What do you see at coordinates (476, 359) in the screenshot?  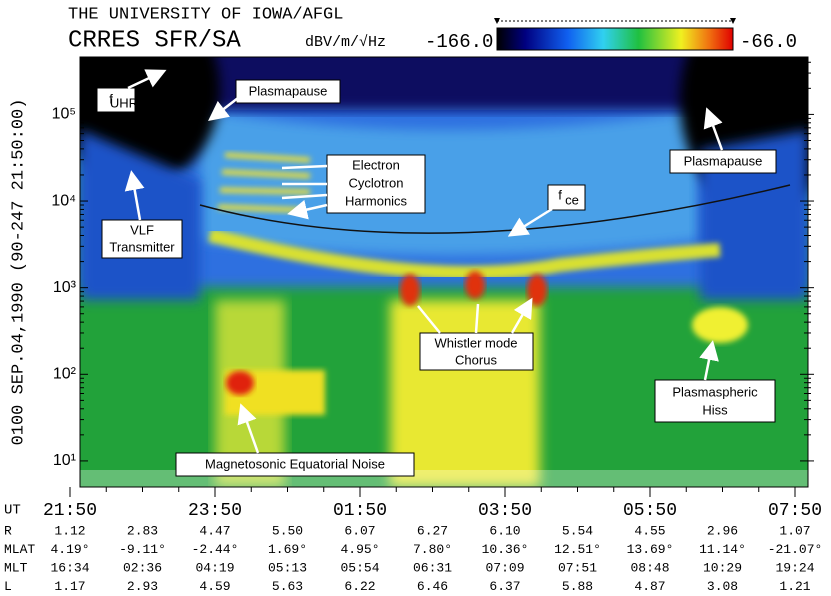 I see `annotation: Chorus` at bounding box center [476, 359].